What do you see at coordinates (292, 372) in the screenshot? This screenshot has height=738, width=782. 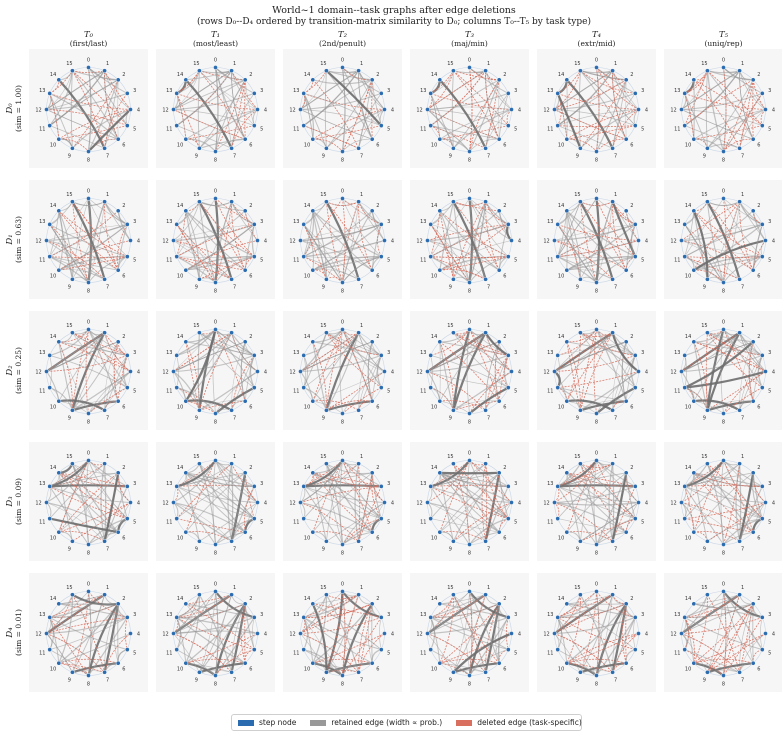 I see `node-label: 12` at bounding box center [292, 372].